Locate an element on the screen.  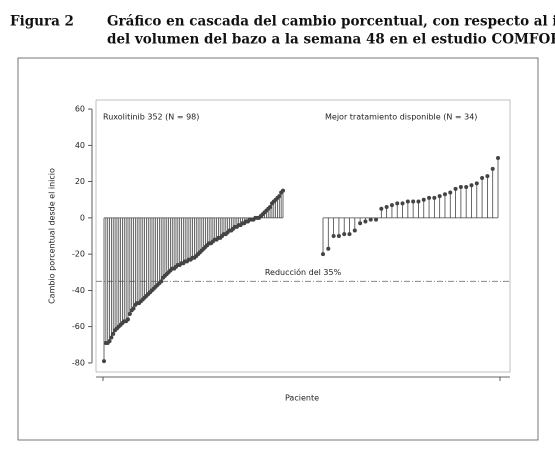
y-tick-label: -80 is located at coordinates (78, 362).